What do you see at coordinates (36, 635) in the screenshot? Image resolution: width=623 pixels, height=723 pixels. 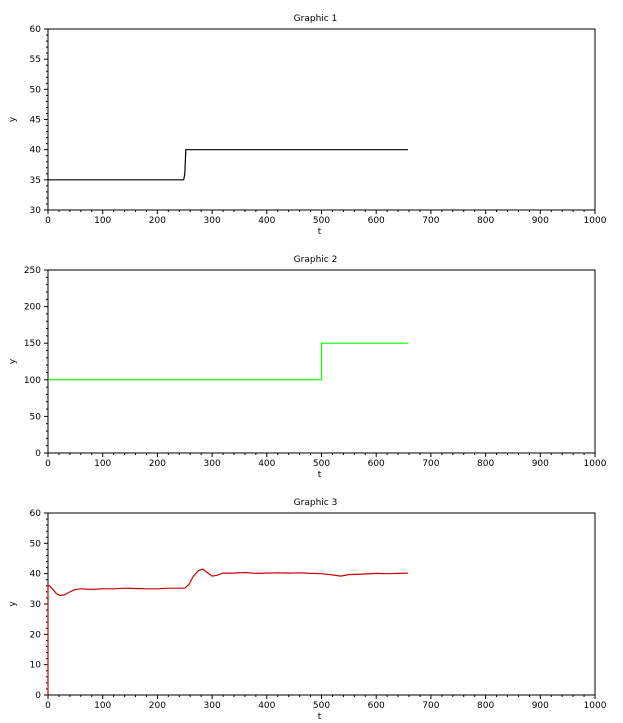 I see `y-tick-label: 20` at bounding box center [36, 635].